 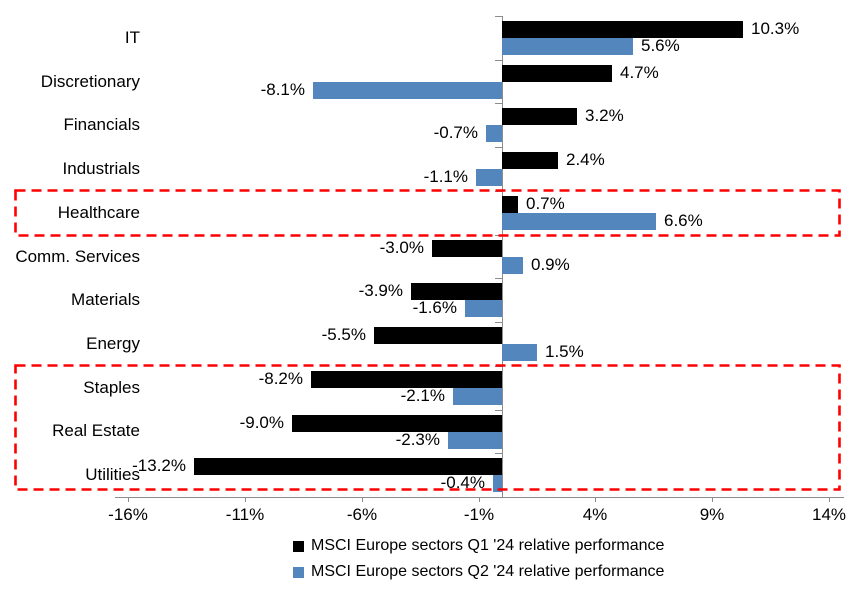 I want to click on q2-value-label: 5.6%, so click(x=660, y=45).